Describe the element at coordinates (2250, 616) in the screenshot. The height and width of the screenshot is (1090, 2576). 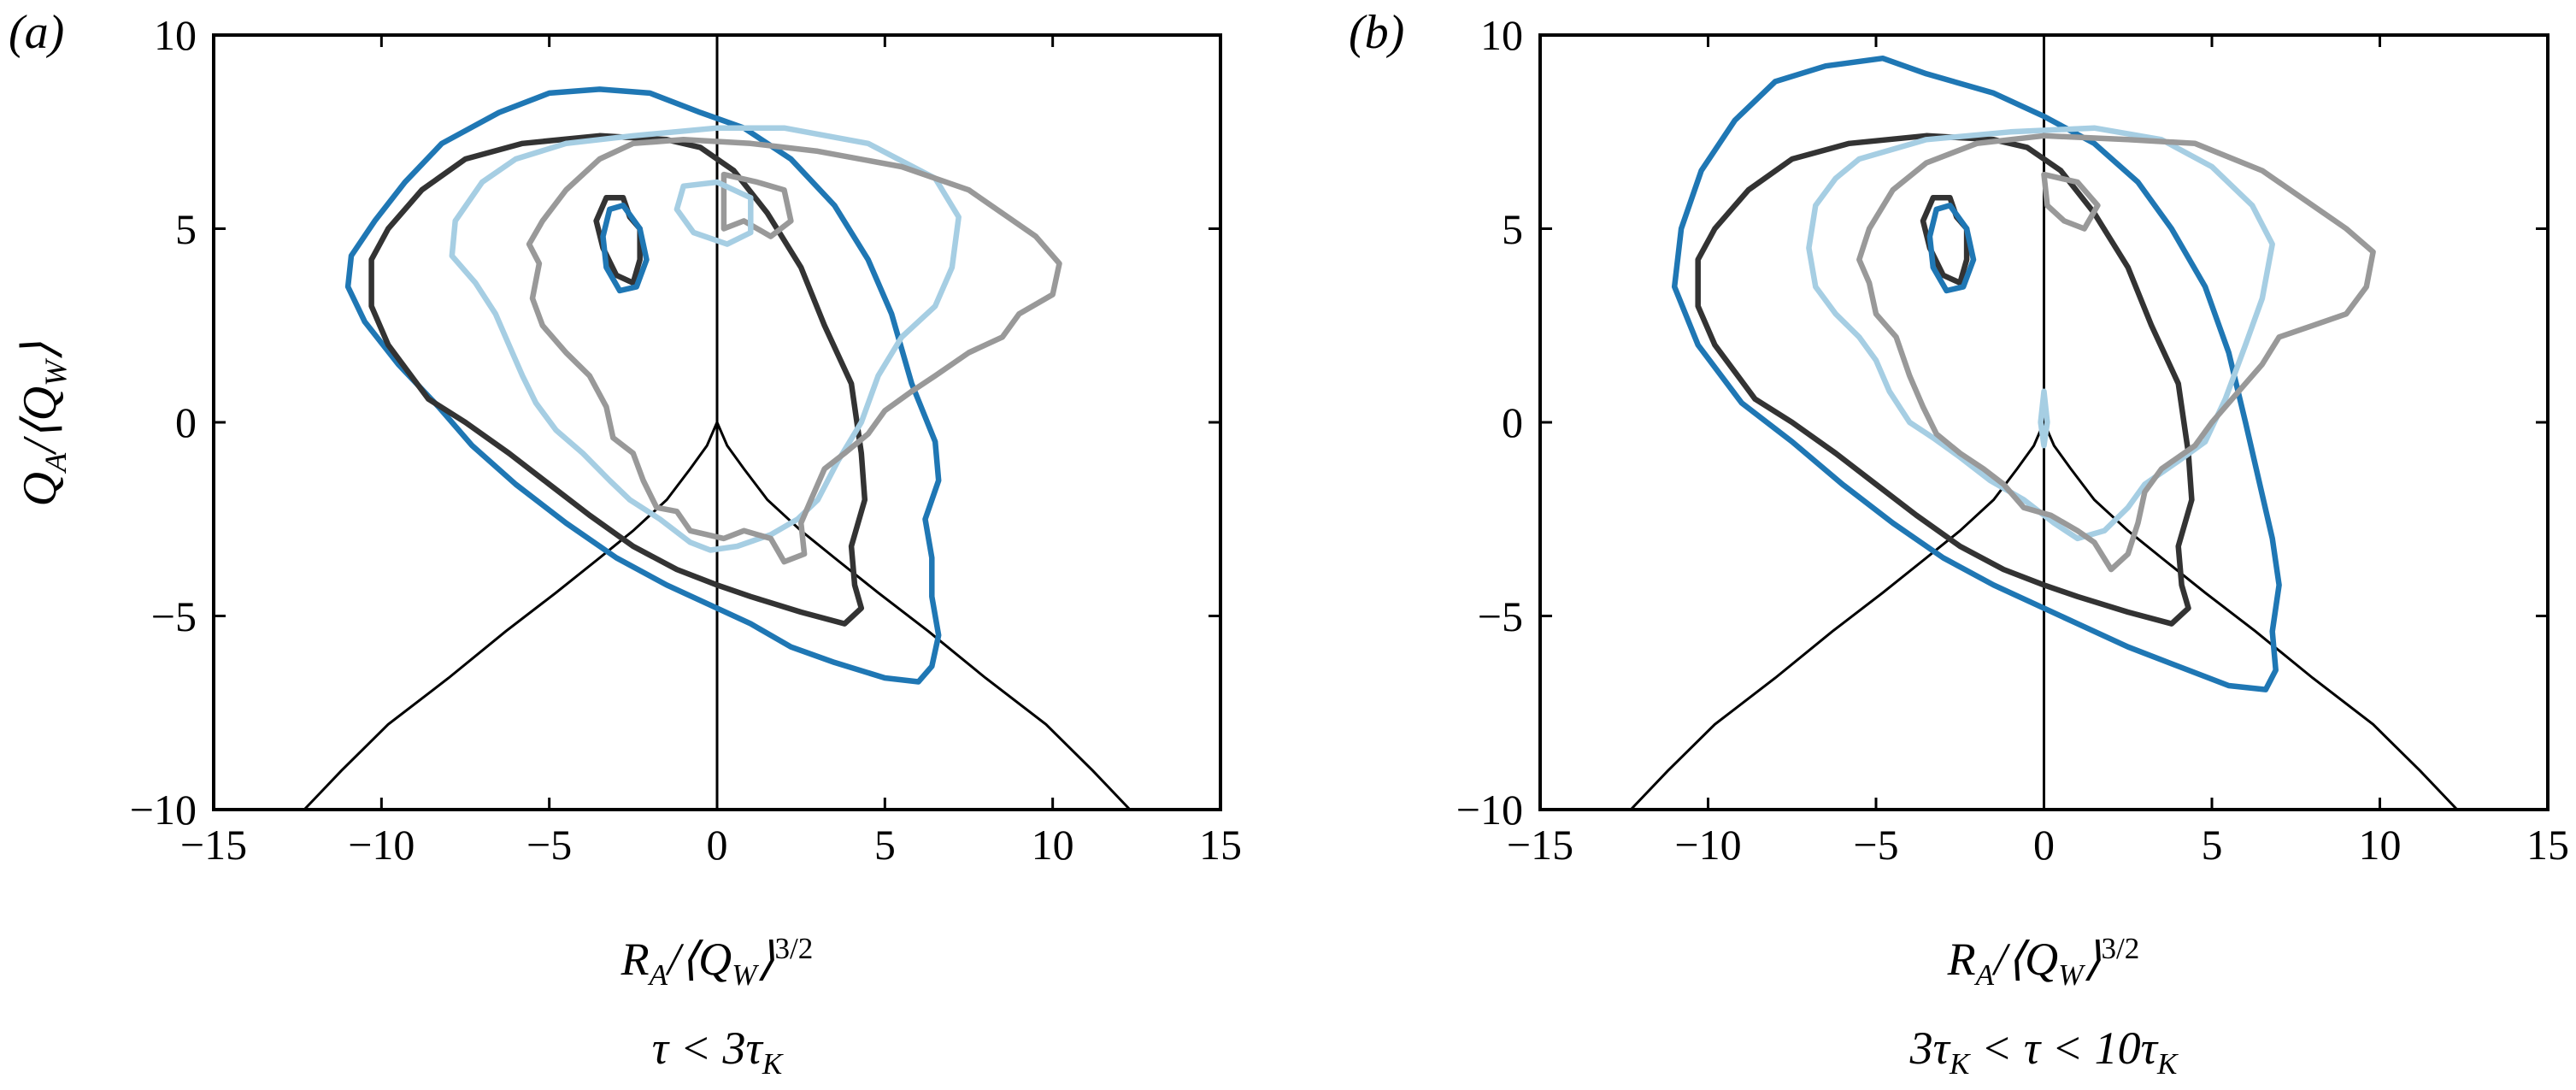
I see `vieillefosse-right` at that location.